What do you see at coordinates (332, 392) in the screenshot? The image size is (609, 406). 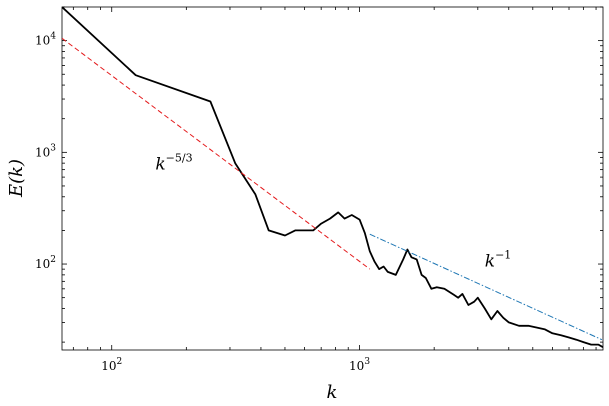 I see `x-axis-label: k` at bounding box center [332, 392].